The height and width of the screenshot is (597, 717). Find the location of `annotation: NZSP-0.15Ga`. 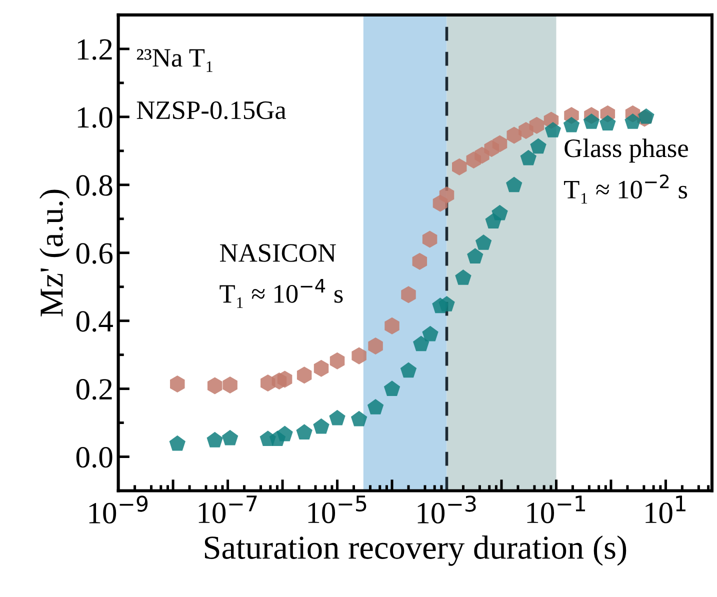

annotation: NZSP-0.15Ga is located at coordinates (211, 110).